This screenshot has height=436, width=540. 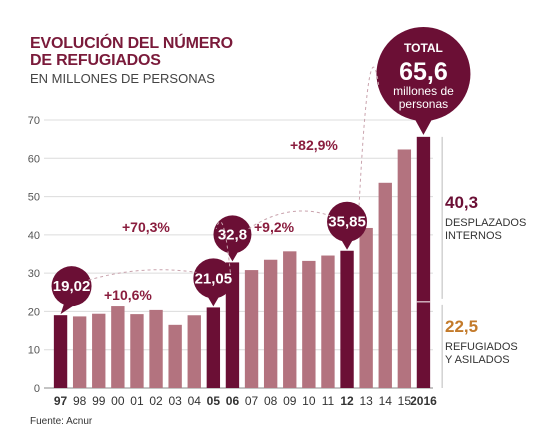 I want to click on callout-pointer, so click(x=69, y=308).